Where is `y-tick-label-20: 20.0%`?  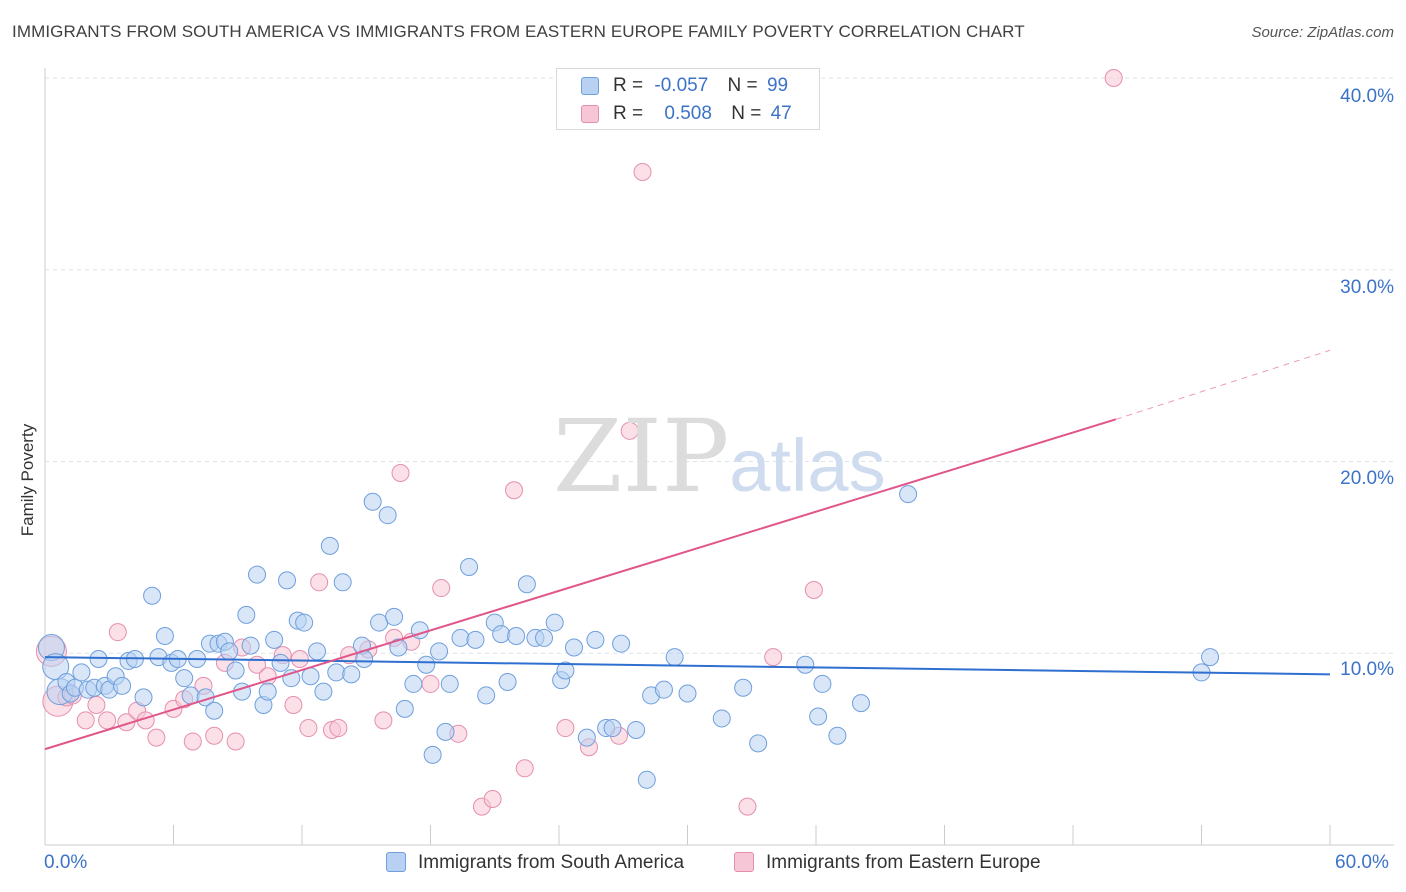 y-tick-label-20: 20.0% is located at coordinates (1367, 478).